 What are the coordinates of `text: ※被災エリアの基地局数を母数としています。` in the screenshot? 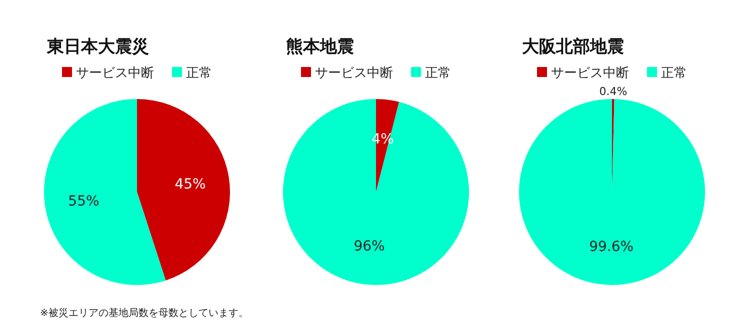 It's located at (144, 313).